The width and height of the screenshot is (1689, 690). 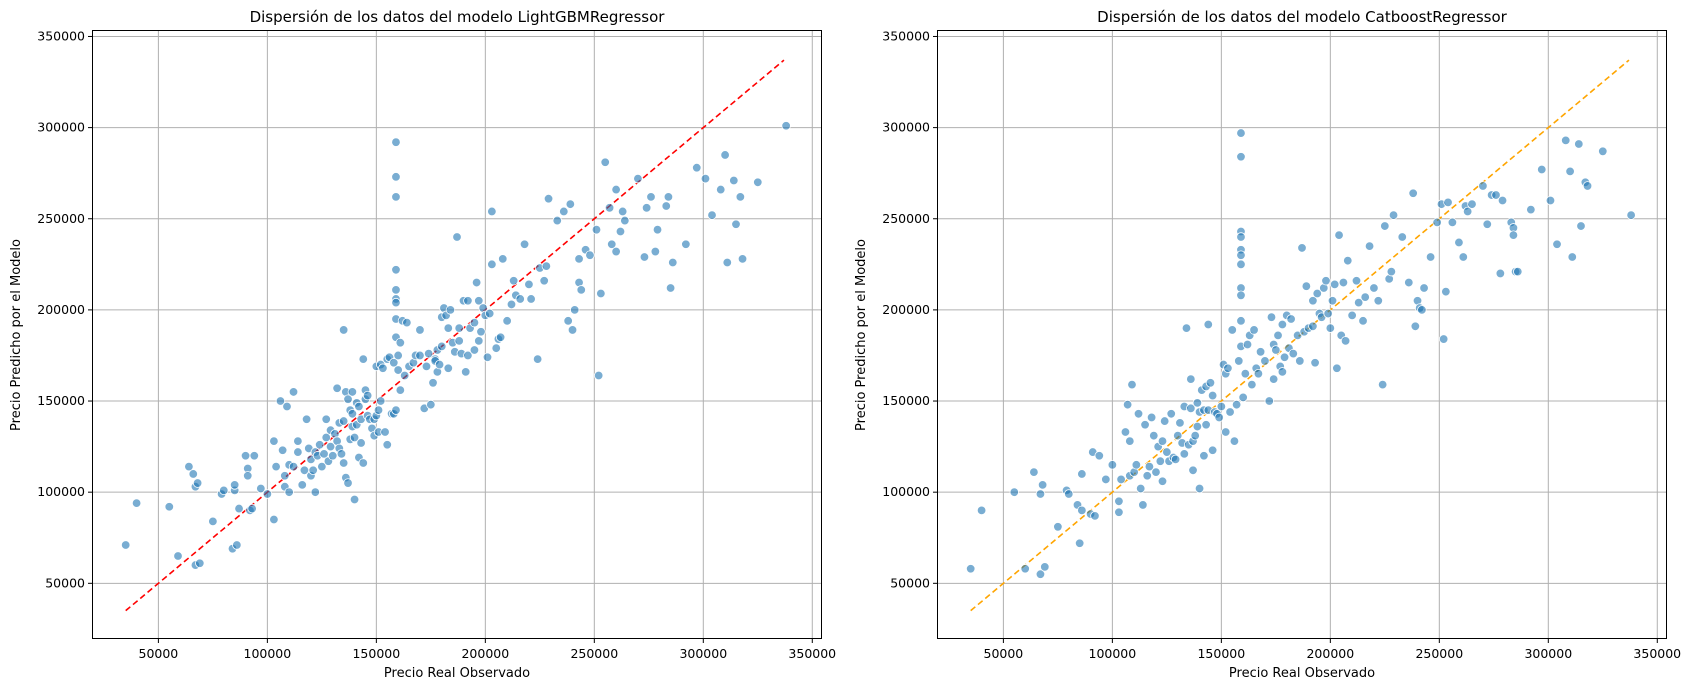 I want to click on catboost-x-tick-label: 250000, so click(x=1439, y=653).